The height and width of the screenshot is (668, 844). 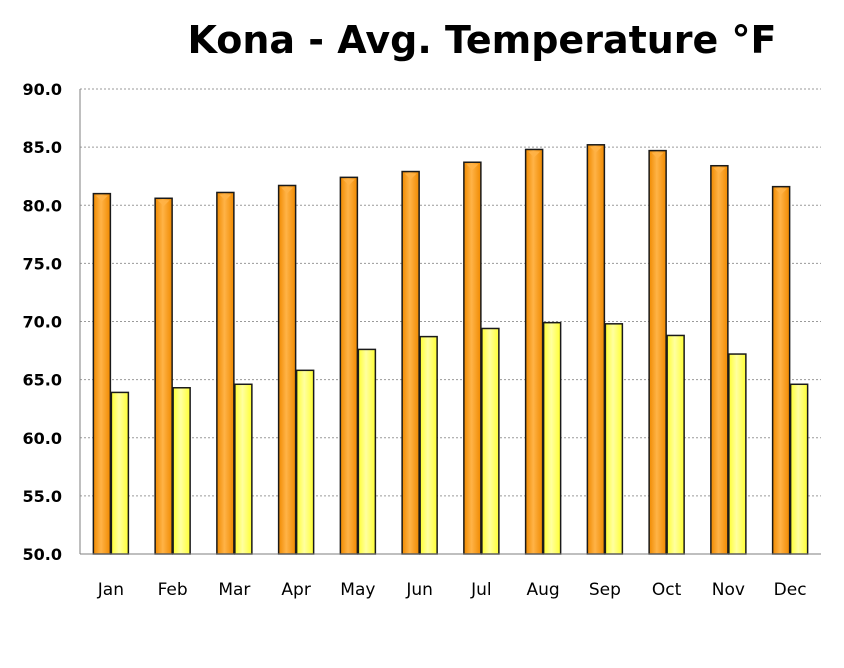 I want to click on x-tick-label: Nov, so click(x=728, y=590).